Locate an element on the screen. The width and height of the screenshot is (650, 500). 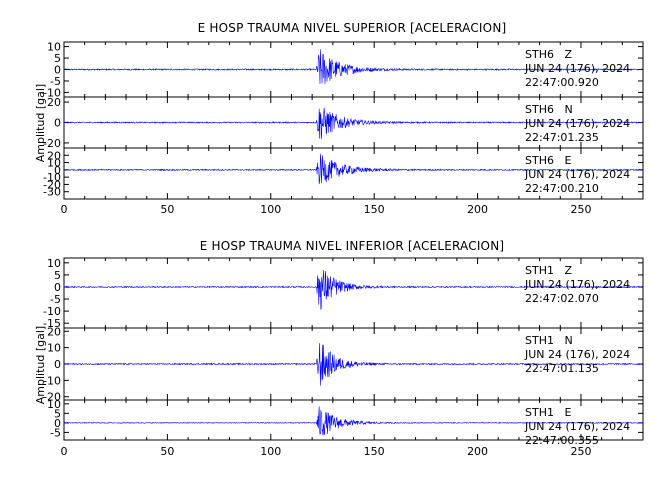
start-time-label: 22:47:01.235 is located at coordinates (562, 137).